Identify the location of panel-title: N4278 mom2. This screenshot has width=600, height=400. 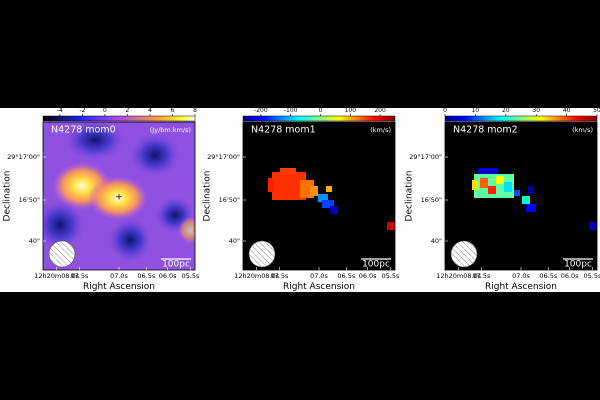
(485, 130).